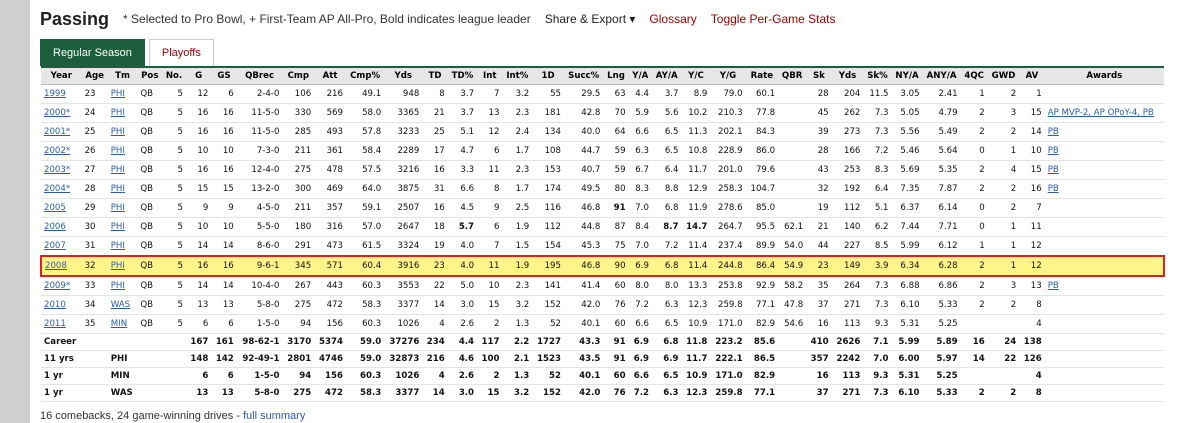 Image resolution: width=1200 pixels, height=423 pixels. Describe the element at coordinates (92, 52) in the screenshot. I see `tab: Regular Season` at that location.